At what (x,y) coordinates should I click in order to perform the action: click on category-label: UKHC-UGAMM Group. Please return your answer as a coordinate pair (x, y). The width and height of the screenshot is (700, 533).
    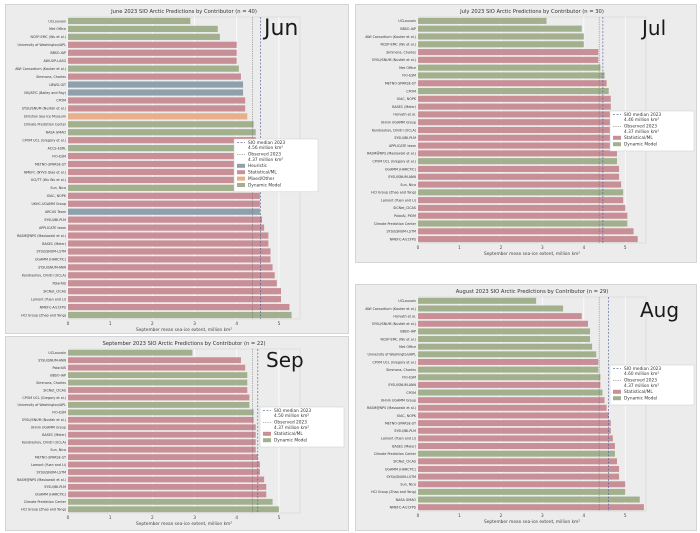
    Looking at the image, I should click on (48, 204).